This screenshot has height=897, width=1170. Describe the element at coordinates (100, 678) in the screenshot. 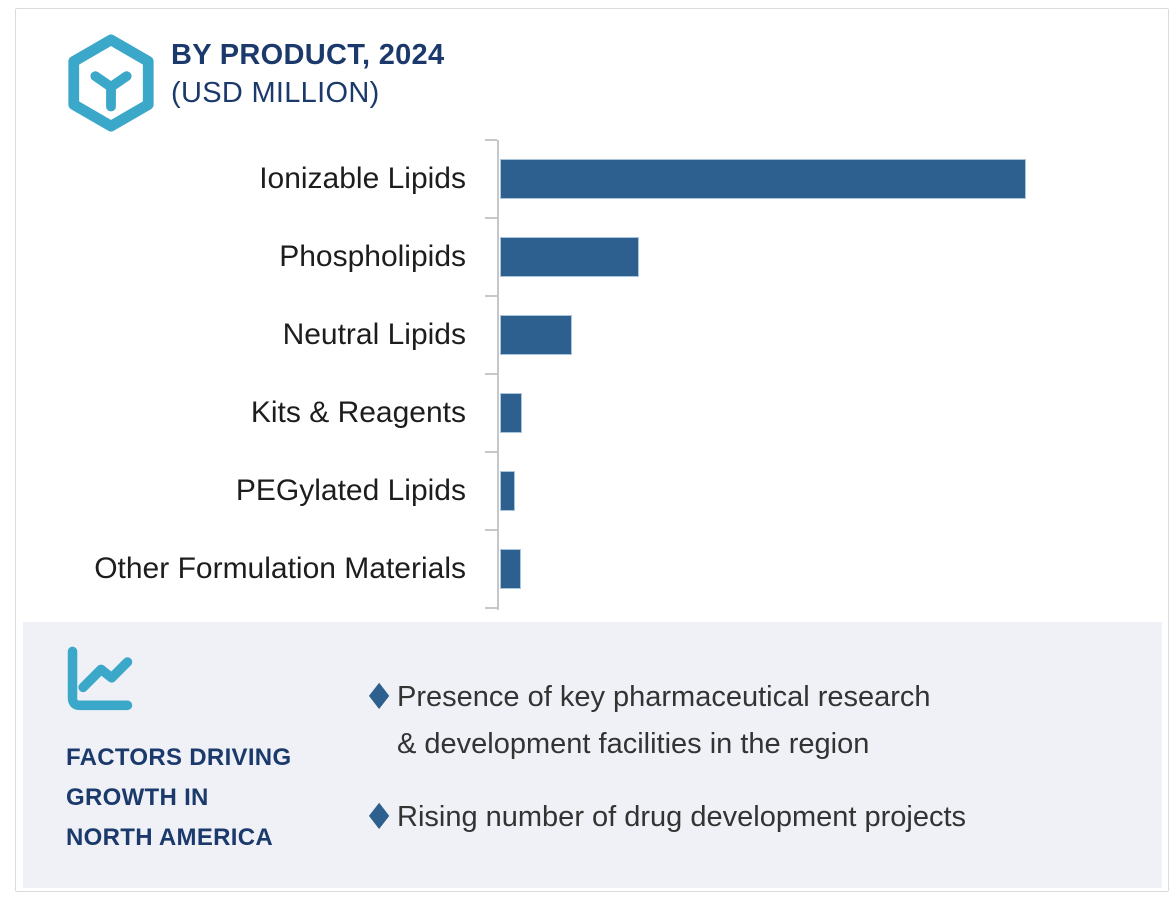

I see `line-chart-icon` at that location.